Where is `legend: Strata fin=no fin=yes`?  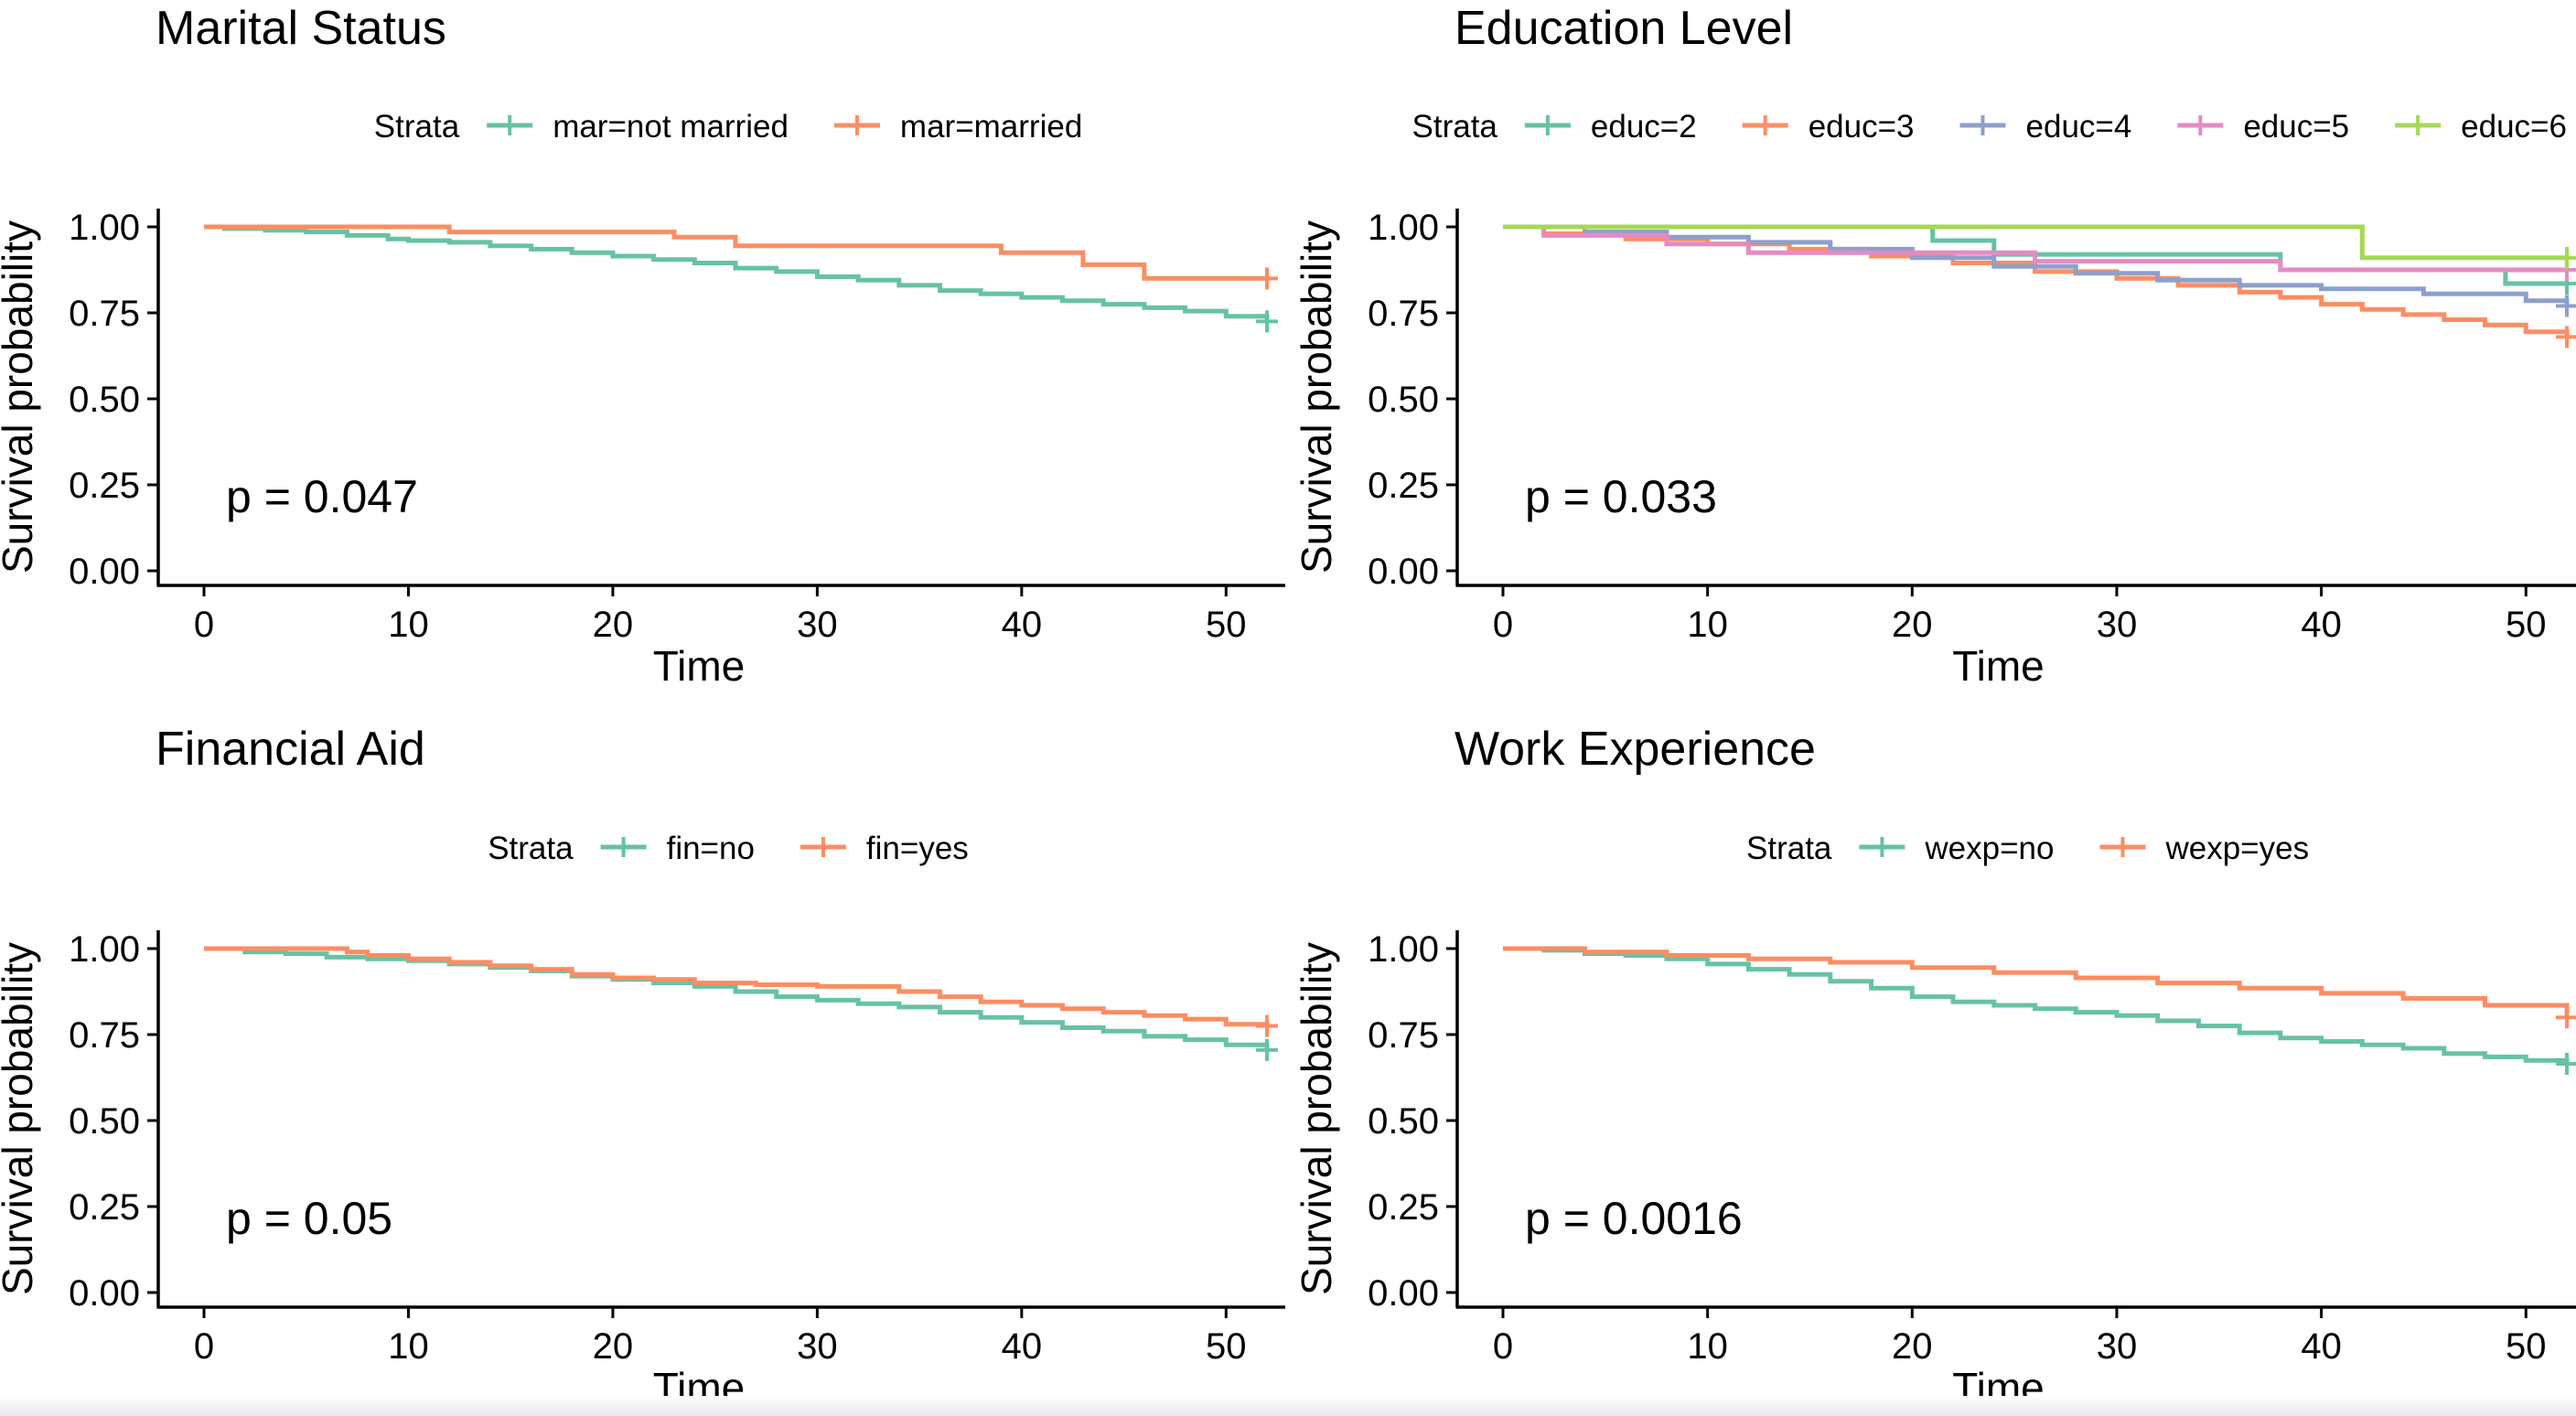 legend: Strata fin=no fin=yes is located at coordinates (728, 848).